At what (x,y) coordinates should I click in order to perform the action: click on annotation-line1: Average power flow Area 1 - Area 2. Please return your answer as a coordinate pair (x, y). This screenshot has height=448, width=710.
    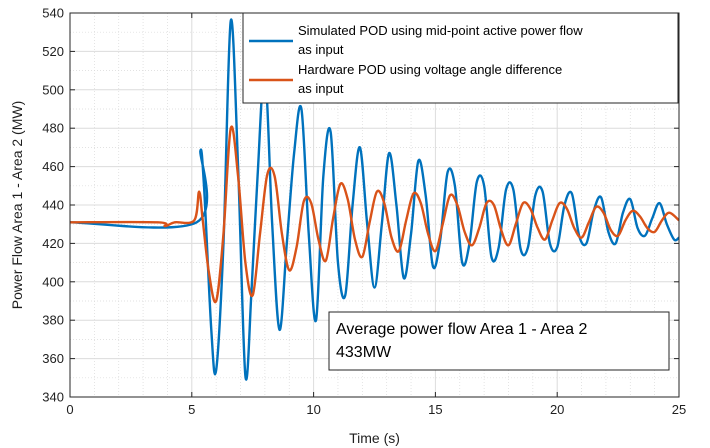
    Looking at the image, I should click on (462, 329).